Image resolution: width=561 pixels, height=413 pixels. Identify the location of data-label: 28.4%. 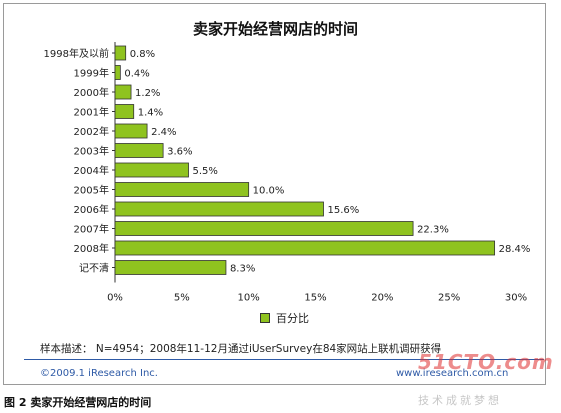
(515, 249).